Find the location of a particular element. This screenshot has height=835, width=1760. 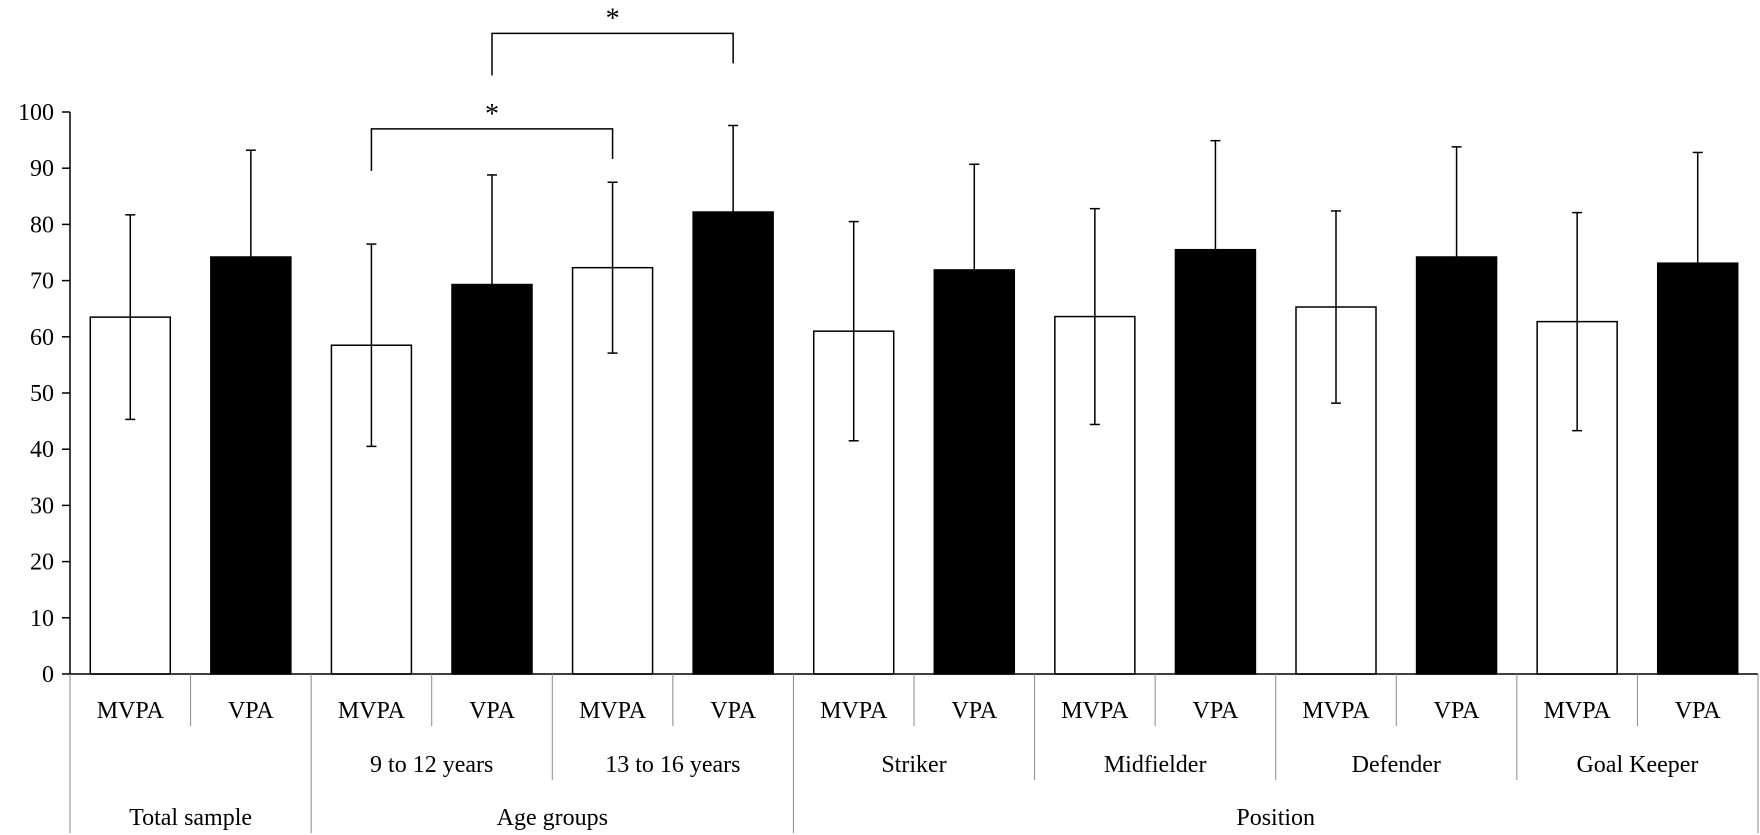

subgroup-label: Defender is located at coordinates (1396, 765).